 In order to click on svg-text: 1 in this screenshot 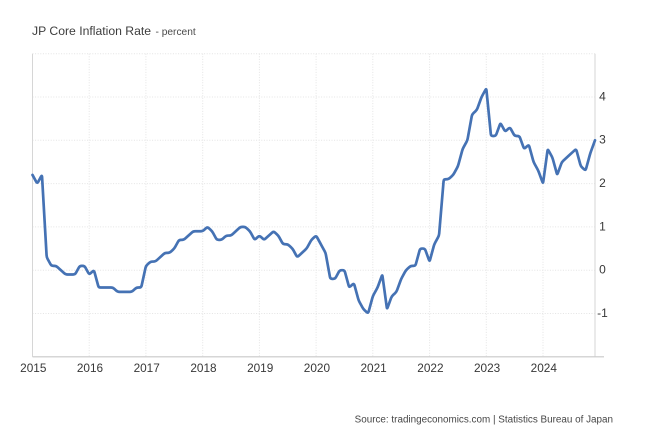, I will do `click(602, 226)`.